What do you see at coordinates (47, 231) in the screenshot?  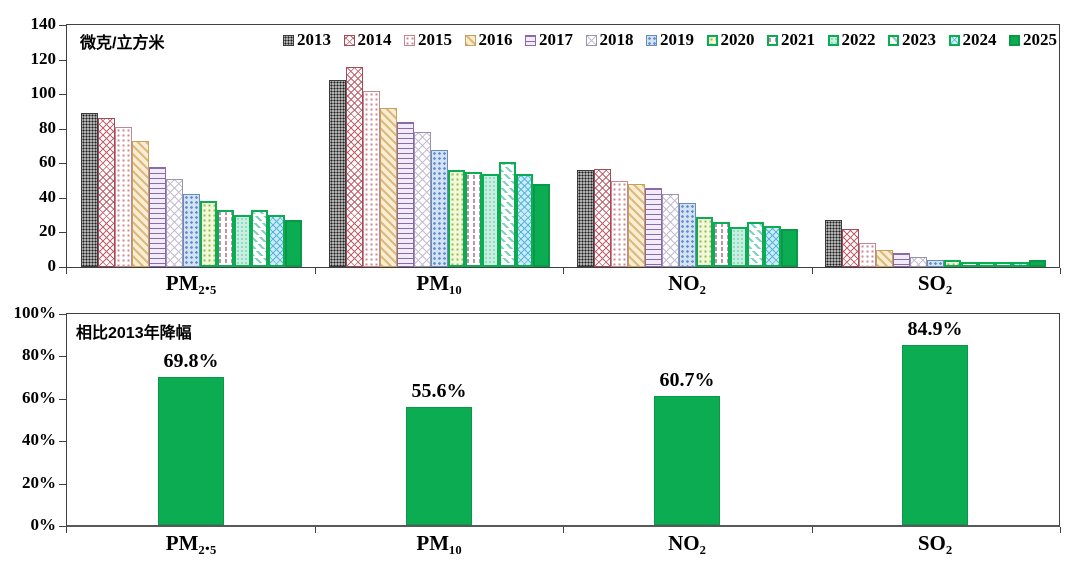 I see `y-axis-tick-label: 20` at bounding box center [47, 231].